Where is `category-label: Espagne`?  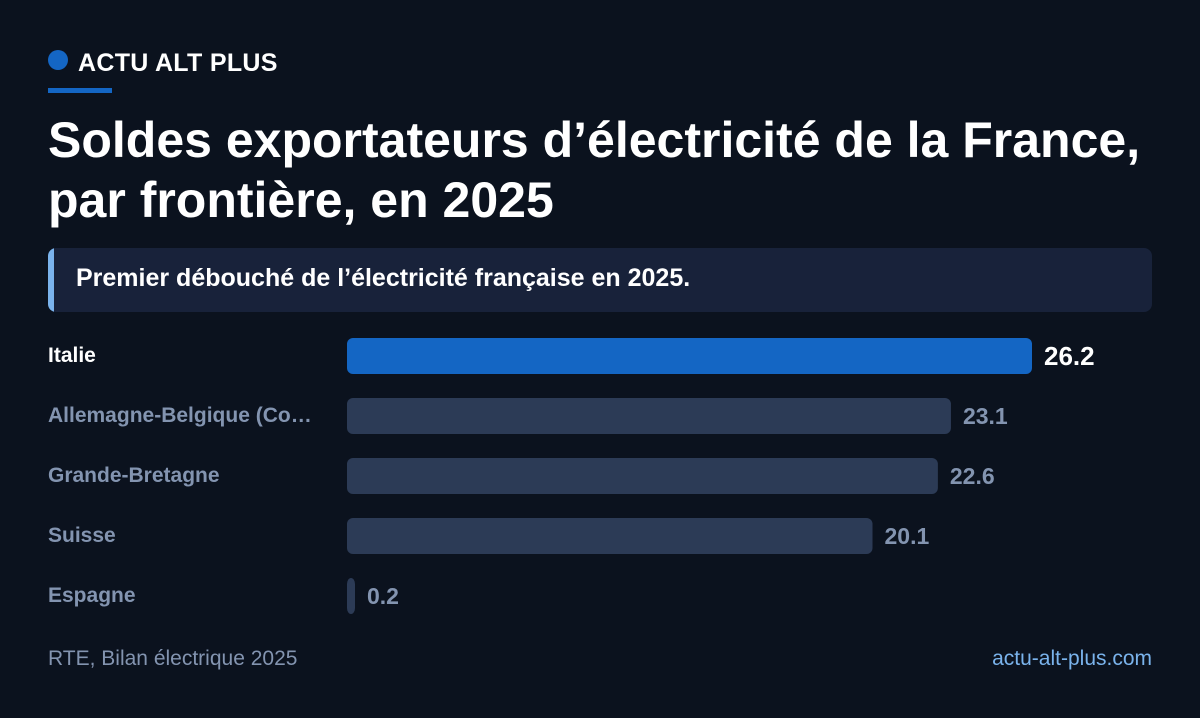 category-label: Espagne is located at coordinates (92, 595).